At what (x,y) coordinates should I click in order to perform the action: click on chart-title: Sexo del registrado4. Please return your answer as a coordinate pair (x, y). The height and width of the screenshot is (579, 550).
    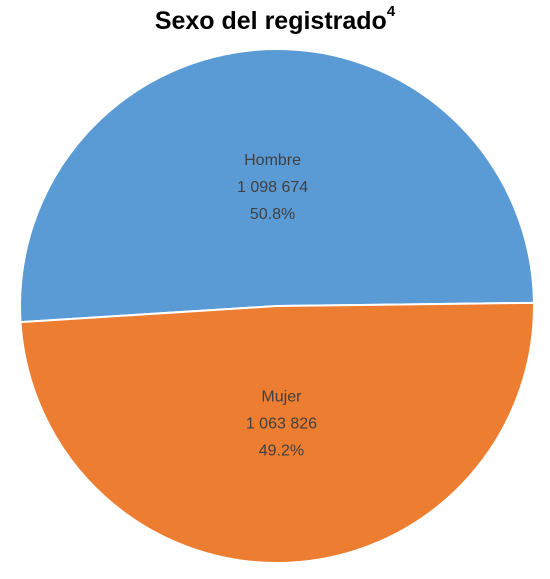
    Looking at the image, I should click on (275, 19).